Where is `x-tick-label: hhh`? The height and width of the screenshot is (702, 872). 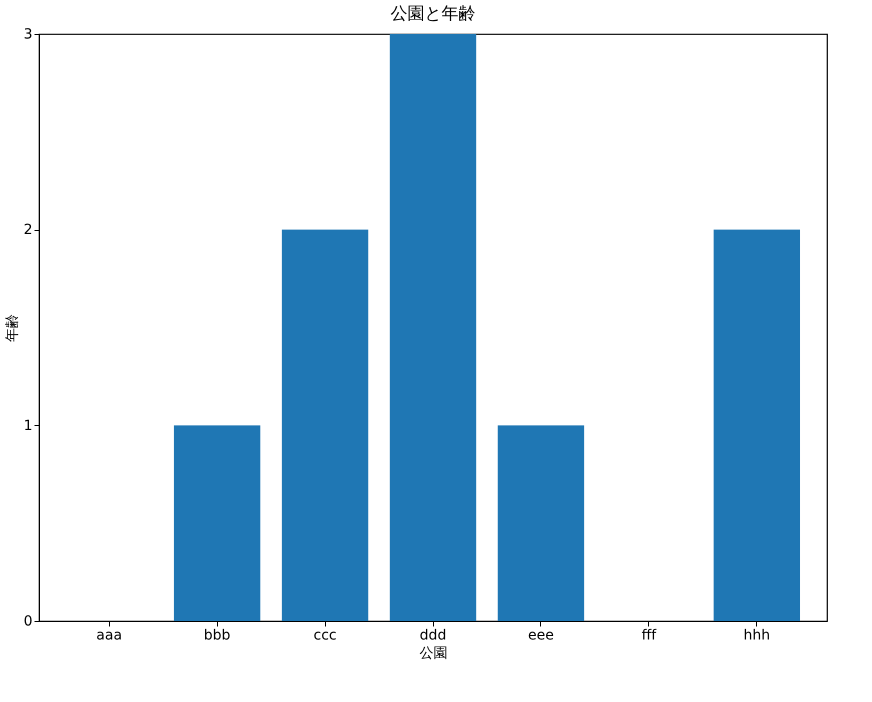 x-tick-label: hhh is located at coordinates (757, 636).